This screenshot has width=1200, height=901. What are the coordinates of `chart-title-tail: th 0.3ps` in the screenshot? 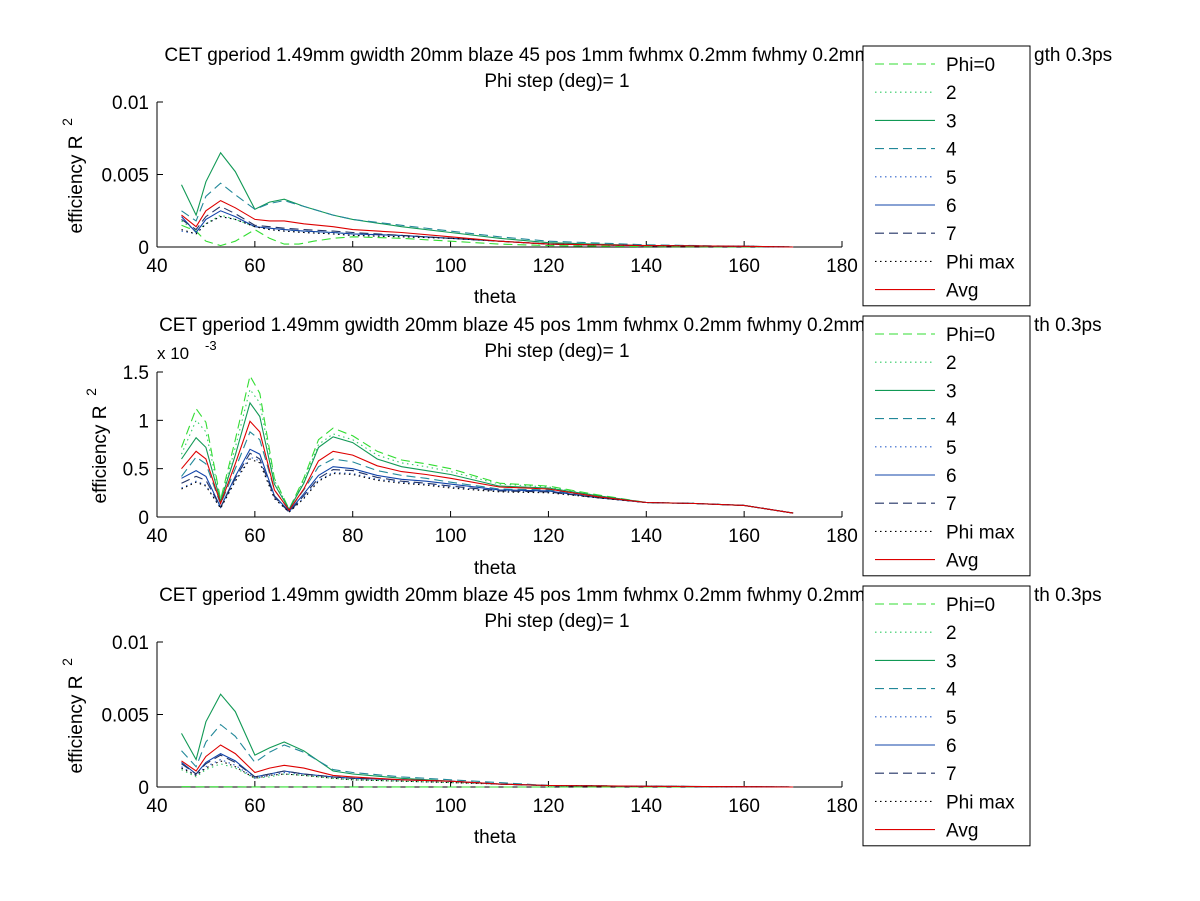 It's located at (1068, 325).